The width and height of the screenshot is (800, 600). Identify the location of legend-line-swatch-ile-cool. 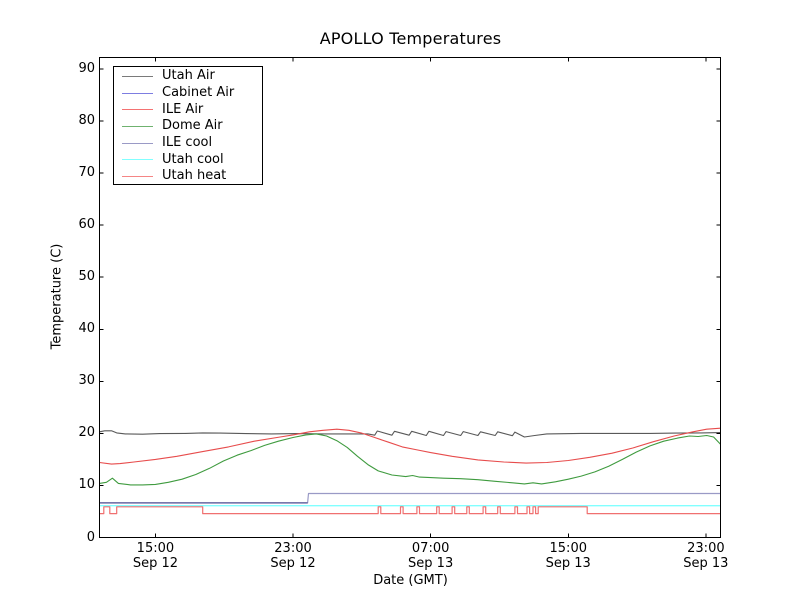
(137, 143).